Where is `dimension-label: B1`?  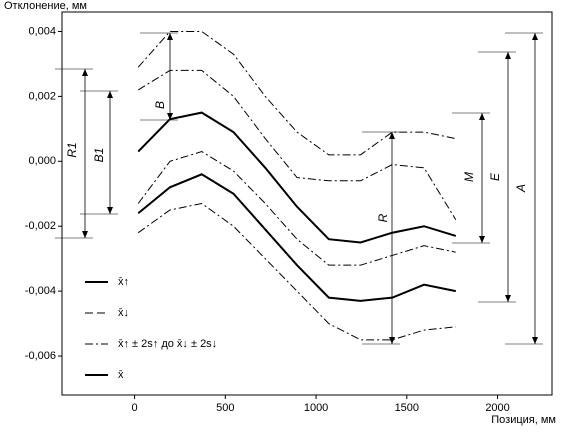
dimension-label: B1 is located at coordinates (99, 155).